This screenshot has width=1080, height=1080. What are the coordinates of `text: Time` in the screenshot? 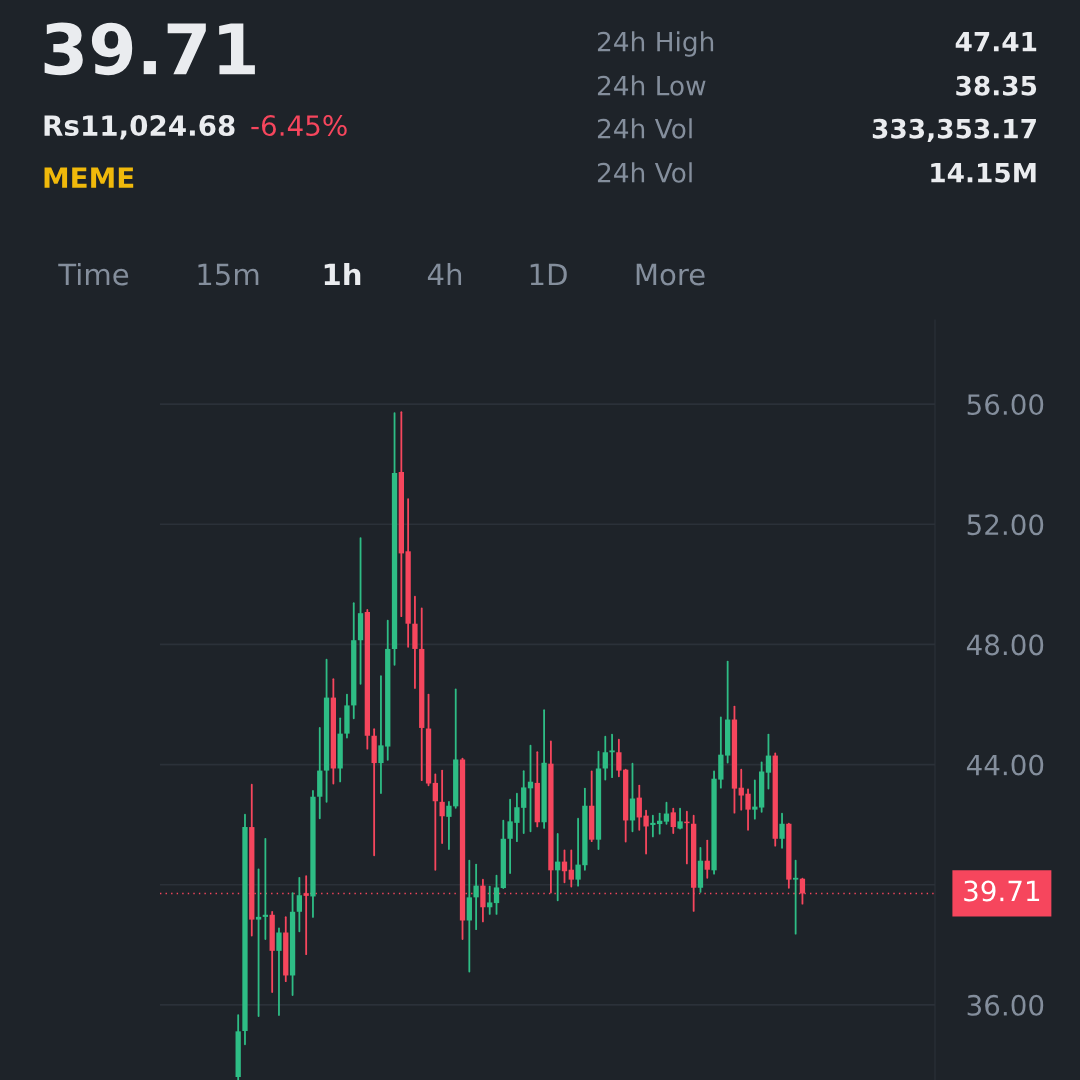 It's located at (93, 274).